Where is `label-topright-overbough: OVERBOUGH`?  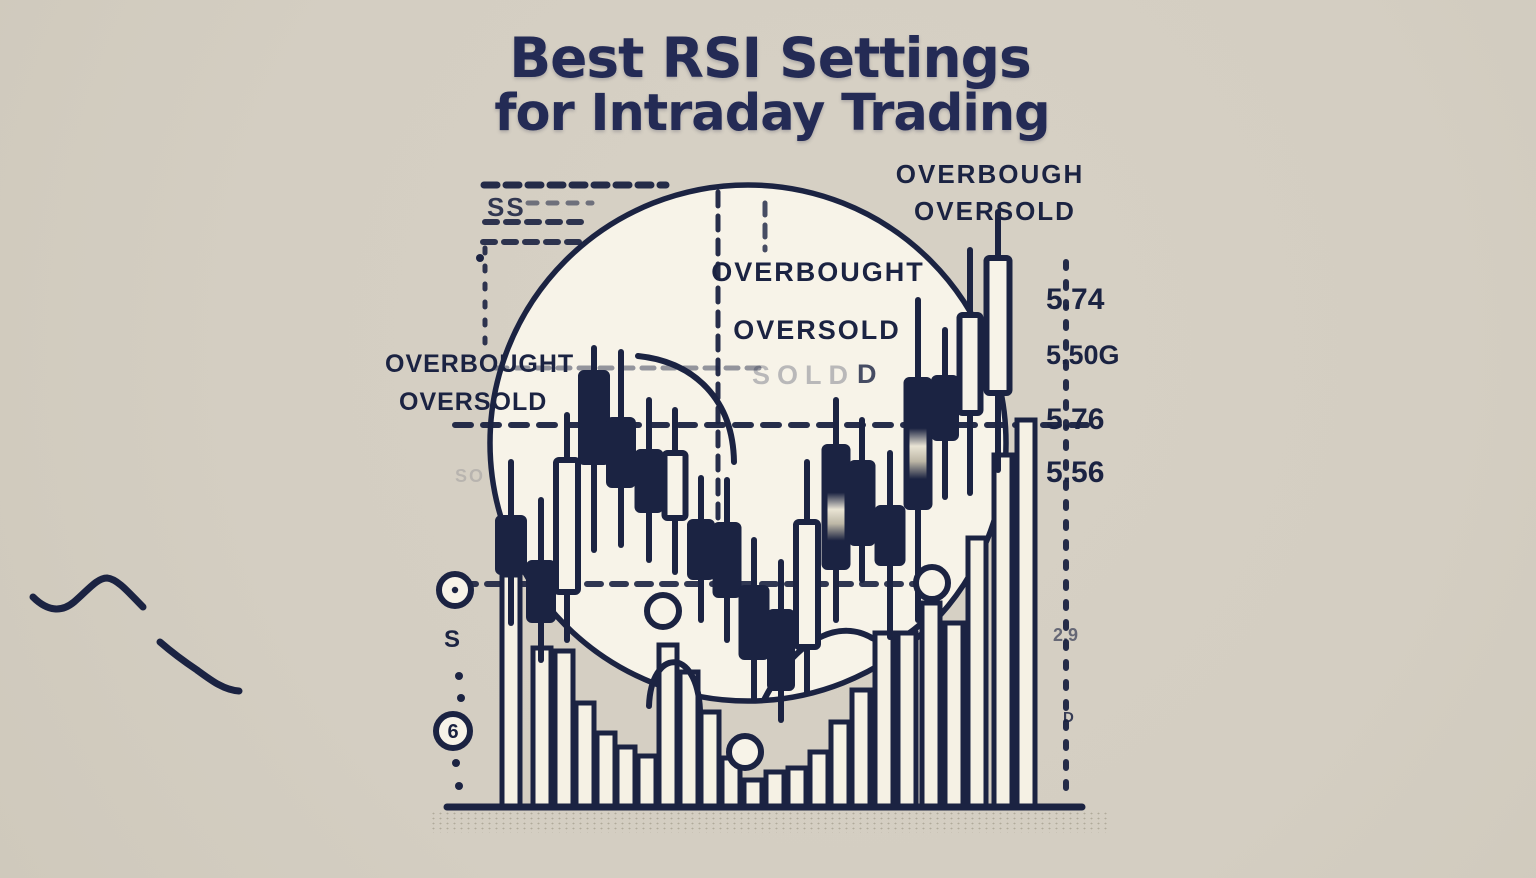
label-topright-overbough: OVERBOUGH is located at coordinates (990, 174).